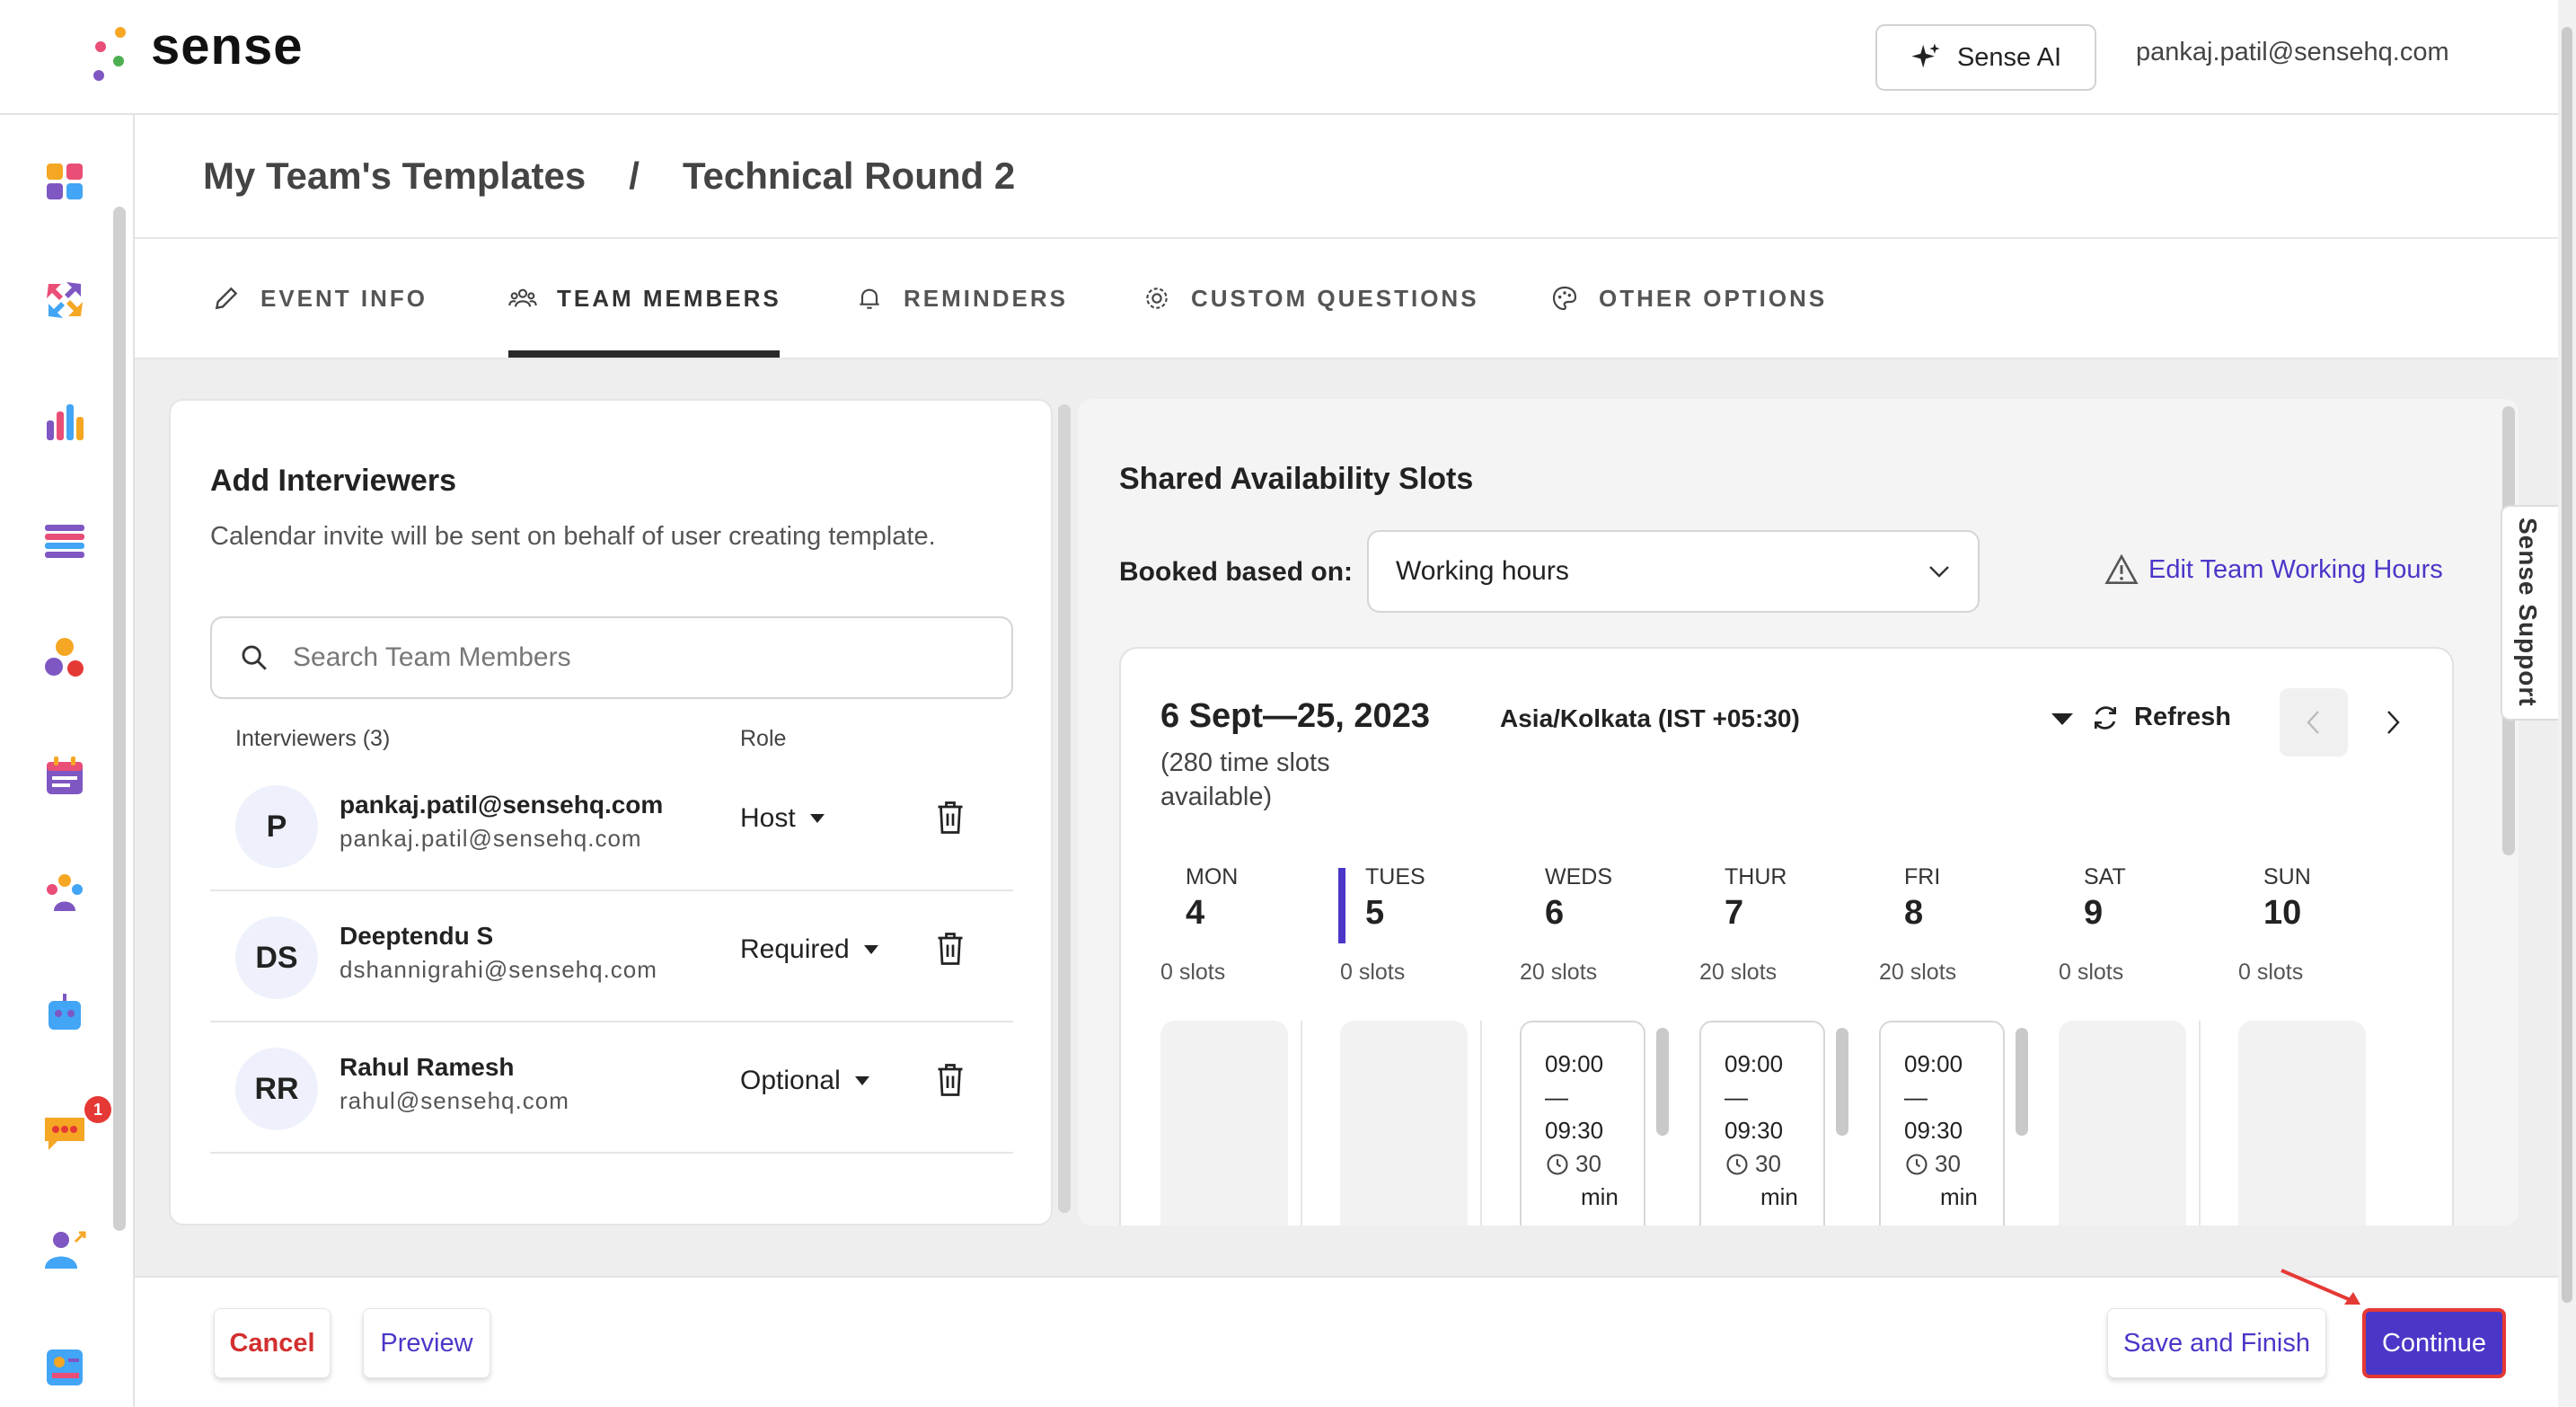  What do you see at coordinates (254, 657) in the screenshot?
I see `search-icon` at bounding box center [254, 657].